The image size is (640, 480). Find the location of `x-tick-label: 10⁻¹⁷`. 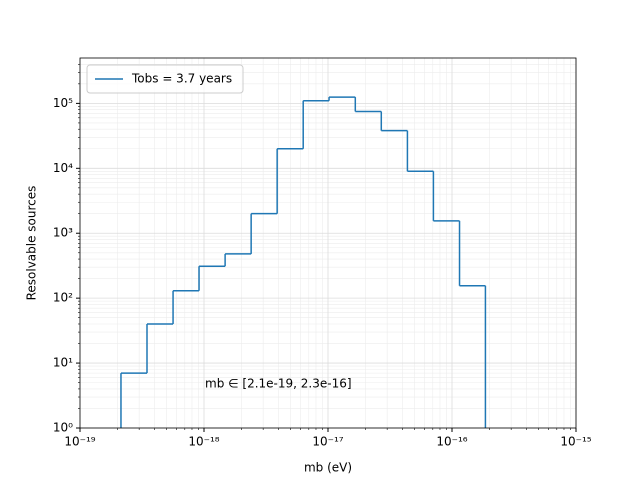

x-tick-label: 10⁻¹⁷ is located at coordinates (327, 442).